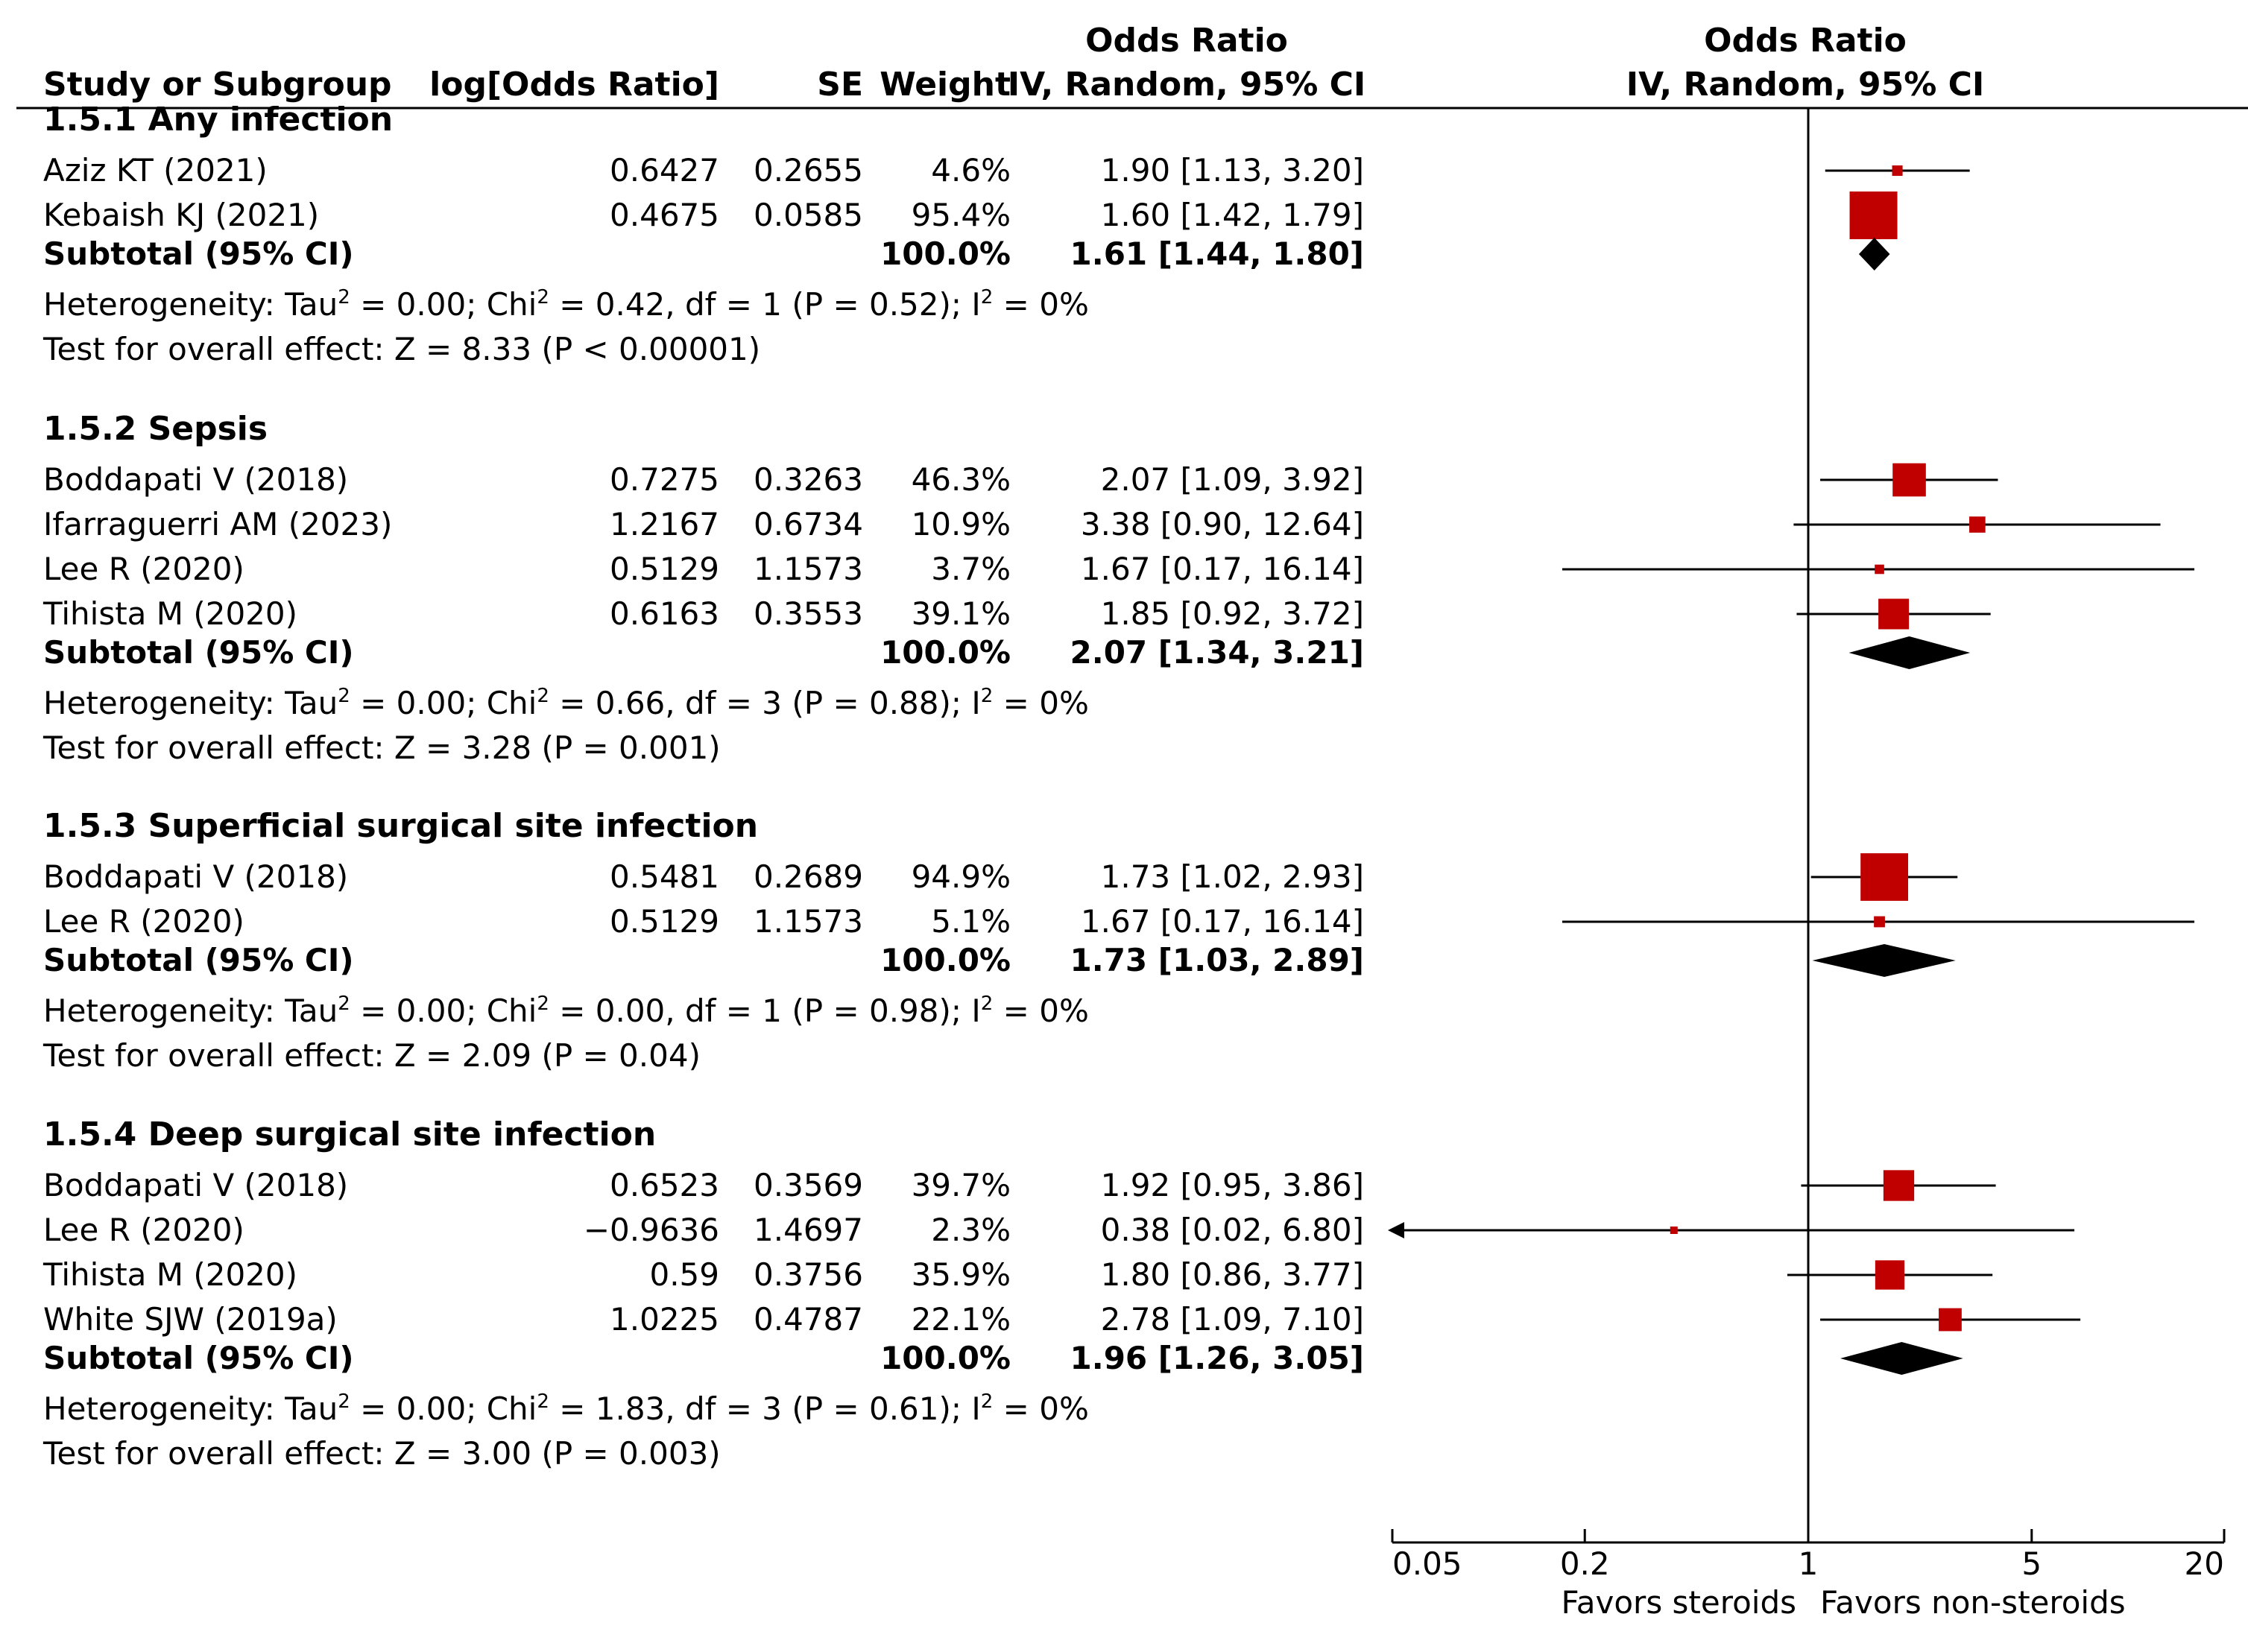 The height and width of the screenshot is (1652, 2248). I want to click on study-or-ci: 1.92 [0.95, 3.86], so click(1232, 1185).